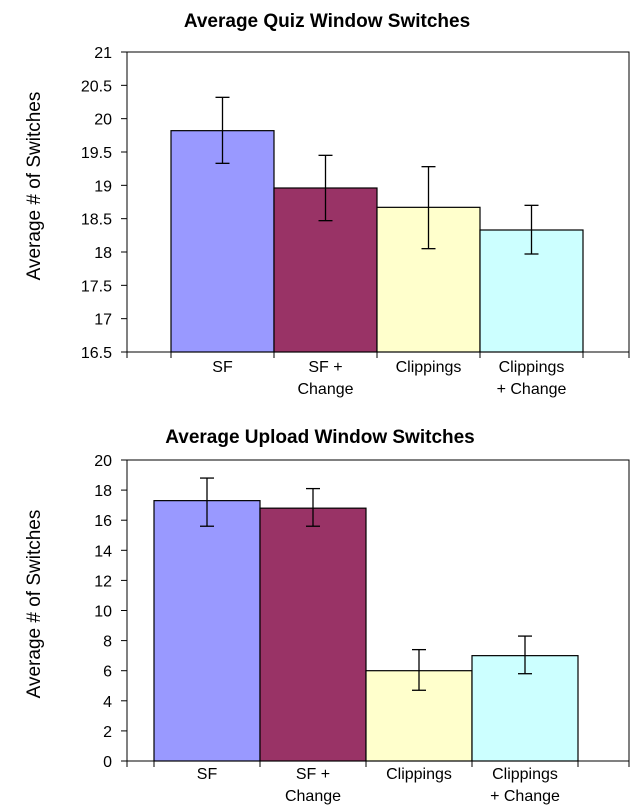 This screenshot has width=631, height=808. Describe the element at coordinates (103, 521) in the screenshot. I see `y-tick-label: 16` at that location.